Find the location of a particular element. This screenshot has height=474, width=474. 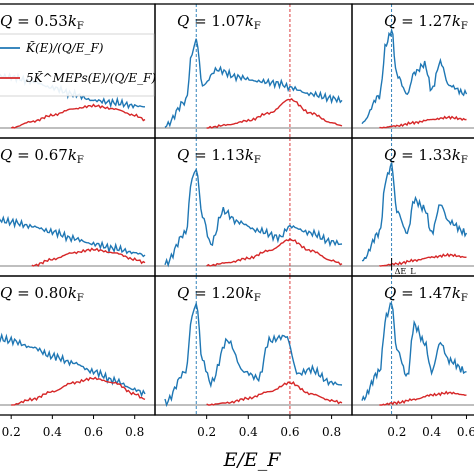

panel-label: Q = 1.27kF is located at coordinates (426, 22).